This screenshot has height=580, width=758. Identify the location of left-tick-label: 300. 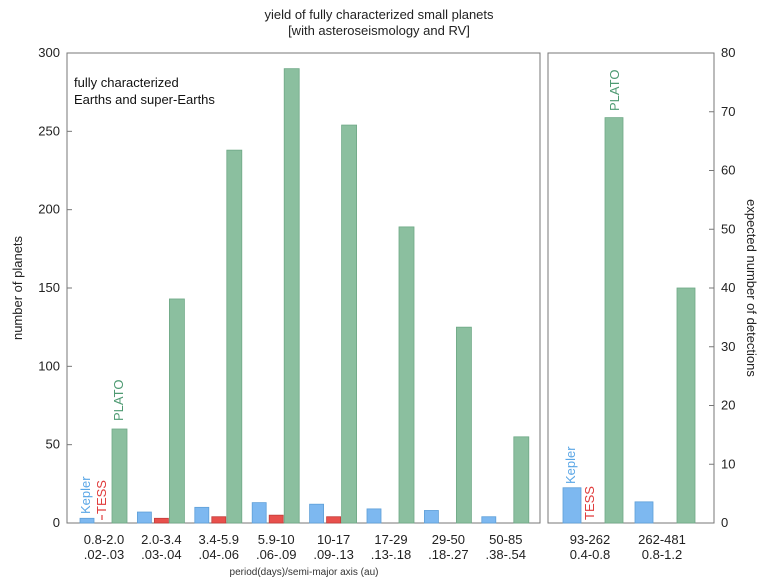
(49, 52).